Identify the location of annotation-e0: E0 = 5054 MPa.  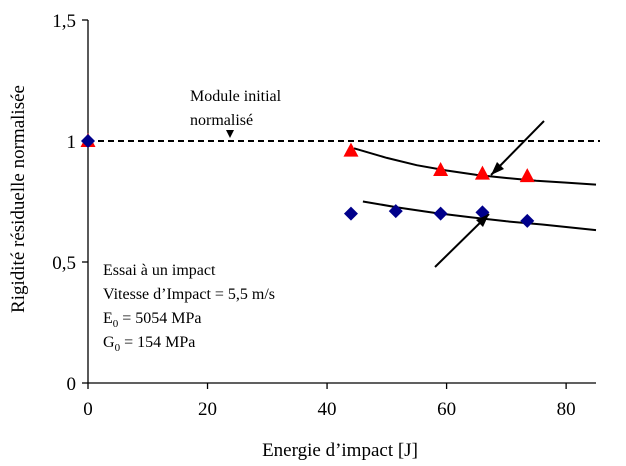
(152, 320).